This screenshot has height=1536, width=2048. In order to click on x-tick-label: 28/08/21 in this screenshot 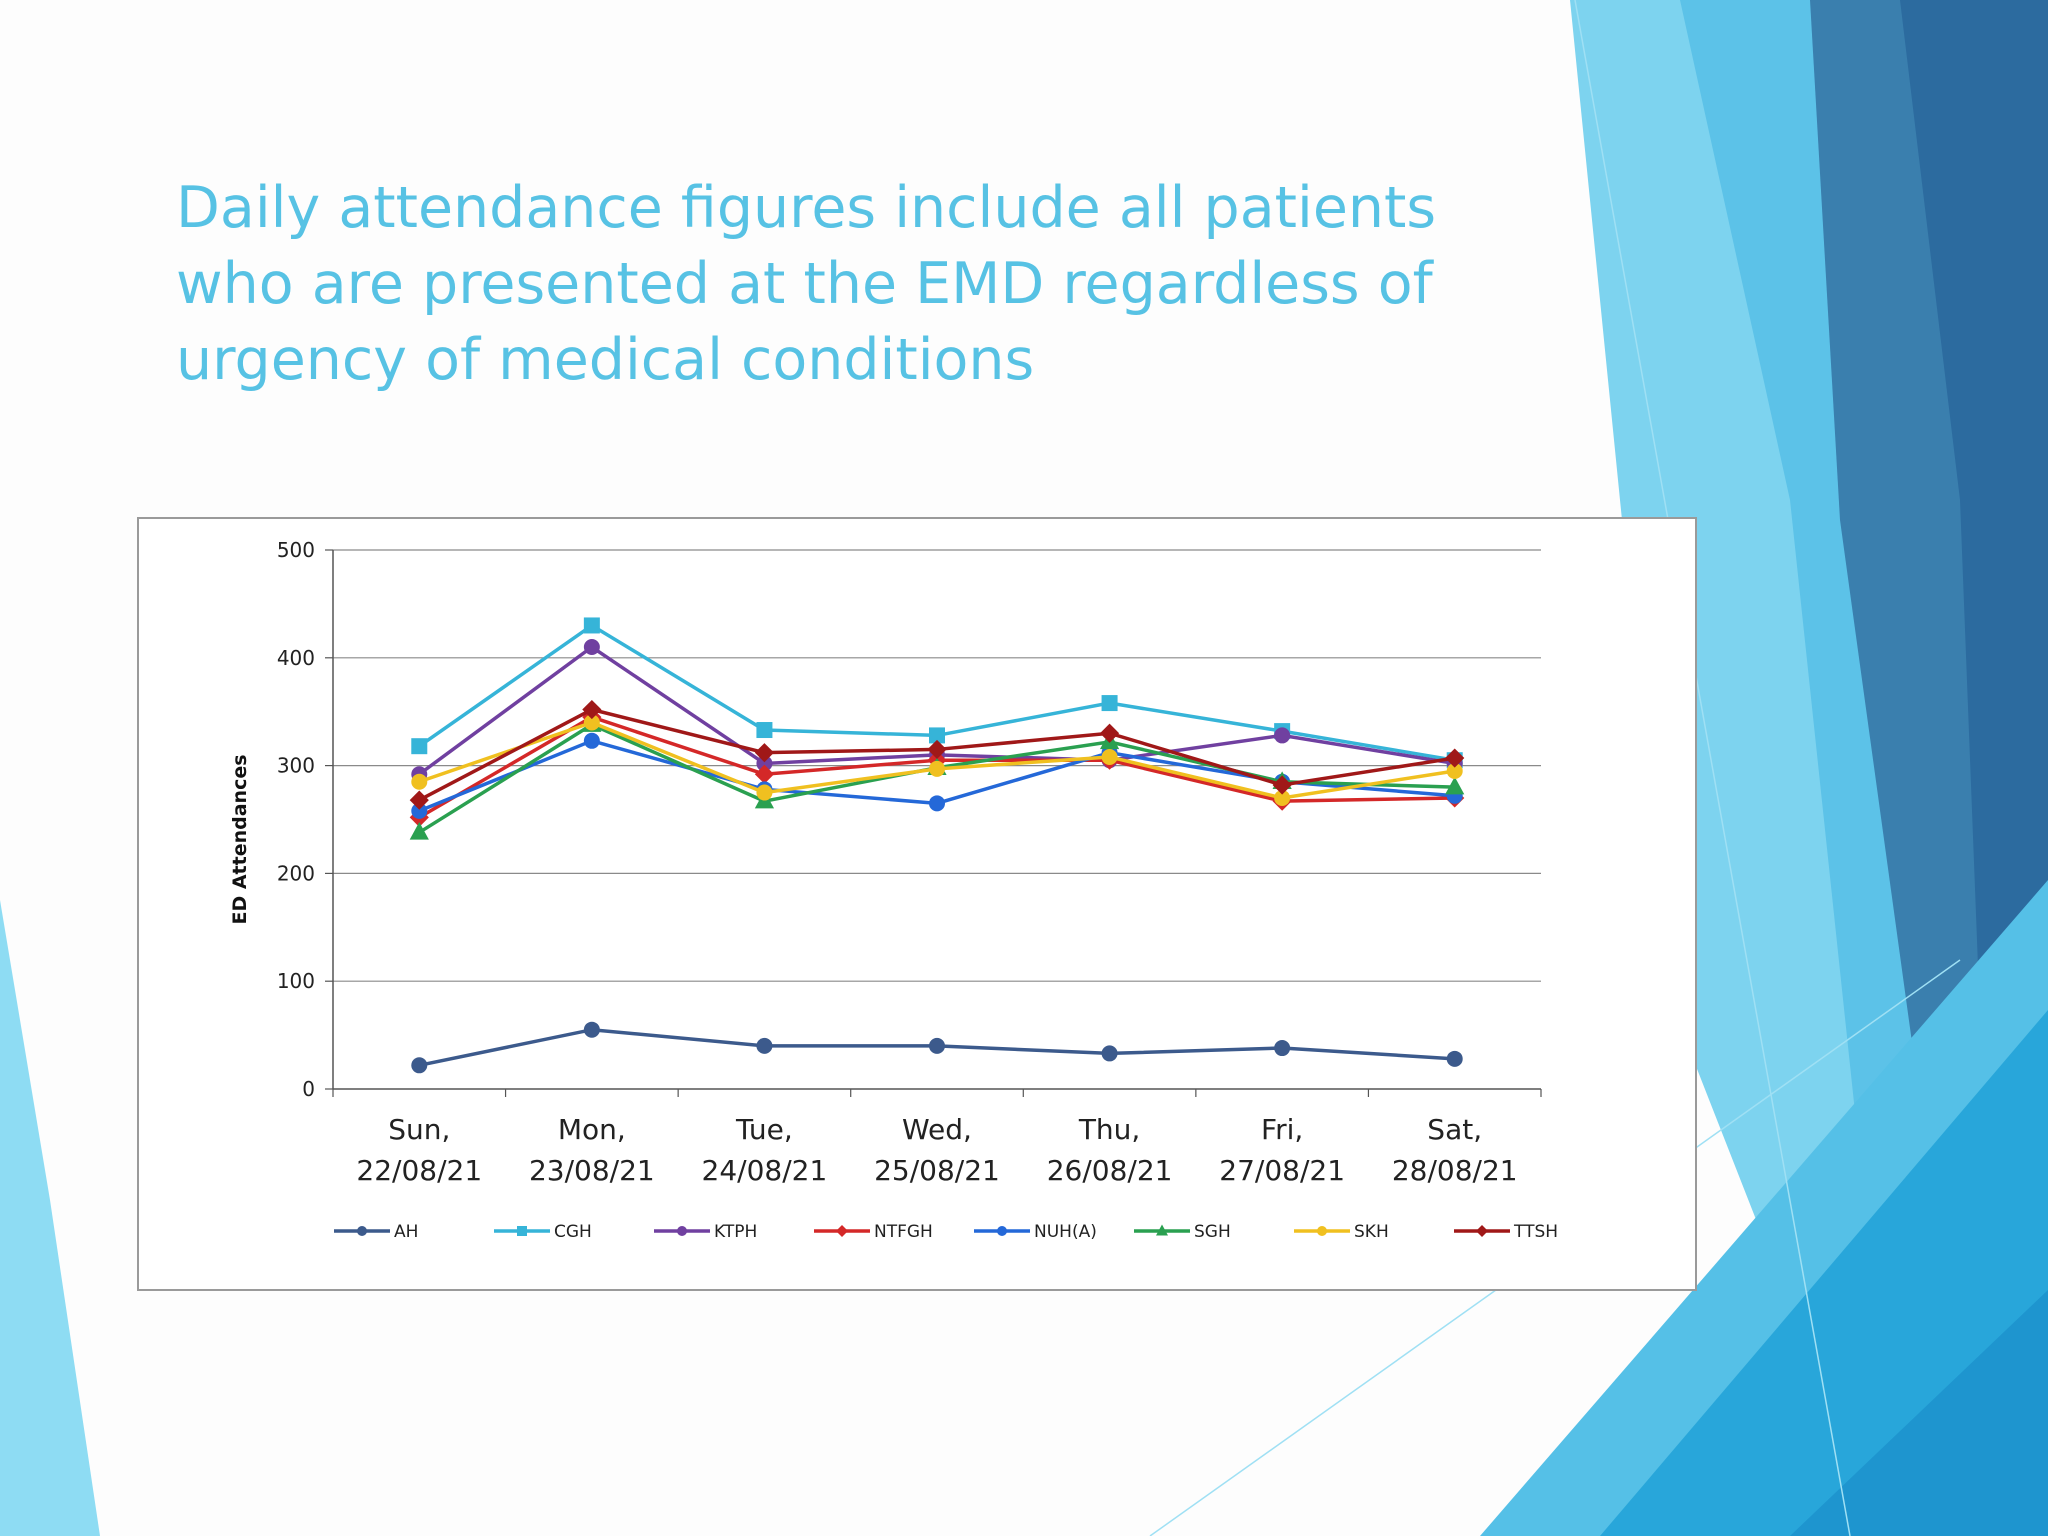, I will do `click(1455, 1170)`.